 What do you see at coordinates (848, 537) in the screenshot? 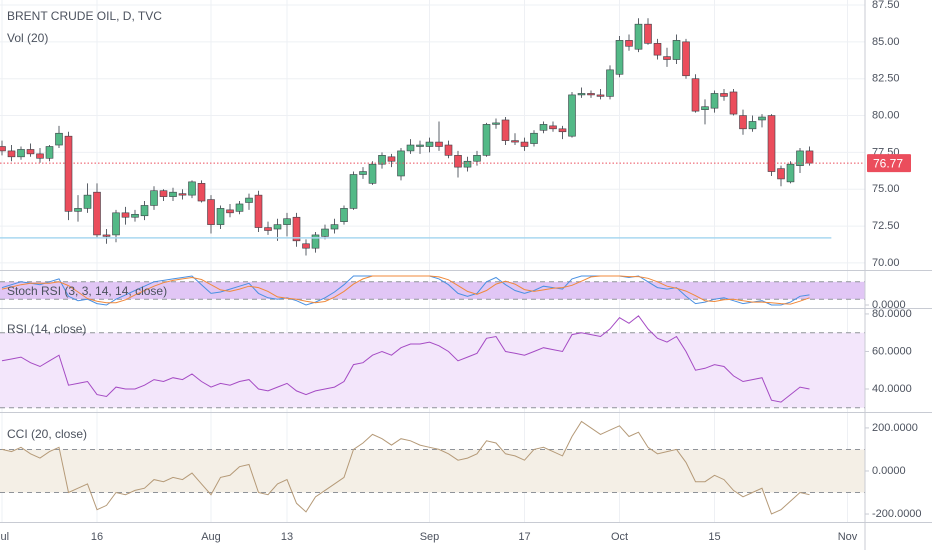
I see `x-tick-label: Nov` at bounding box center [848, 537].